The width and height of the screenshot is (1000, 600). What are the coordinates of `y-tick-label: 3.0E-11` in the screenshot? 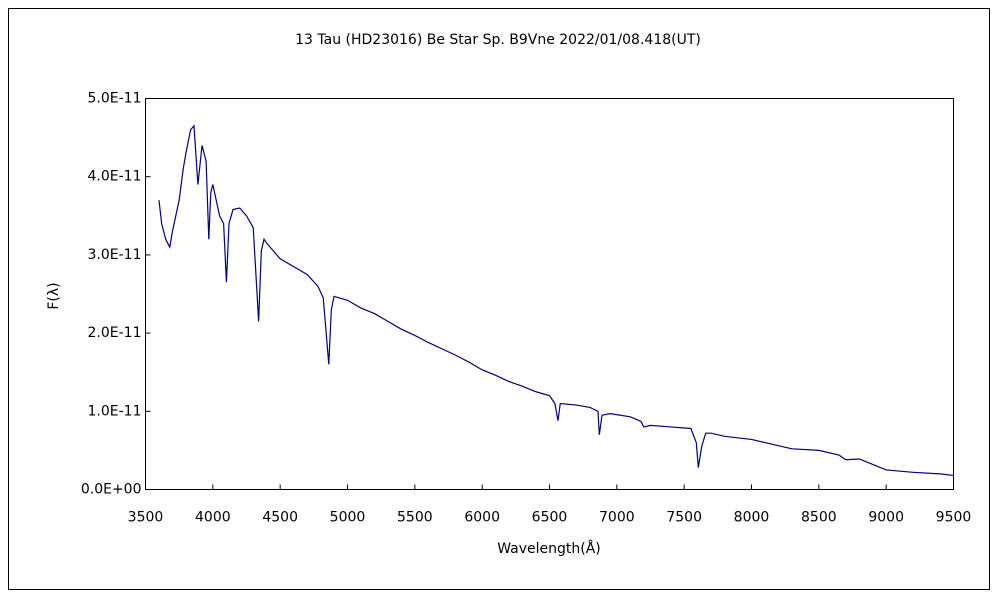 It's located at (115, 255).